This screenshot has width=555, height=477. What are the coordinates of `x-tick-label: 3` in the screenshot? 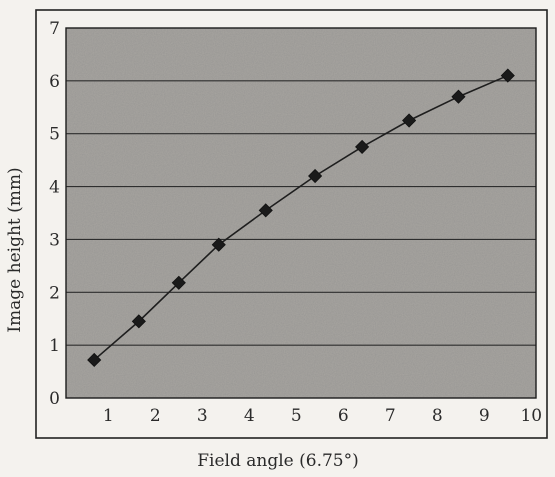 It's located at (202, 416).